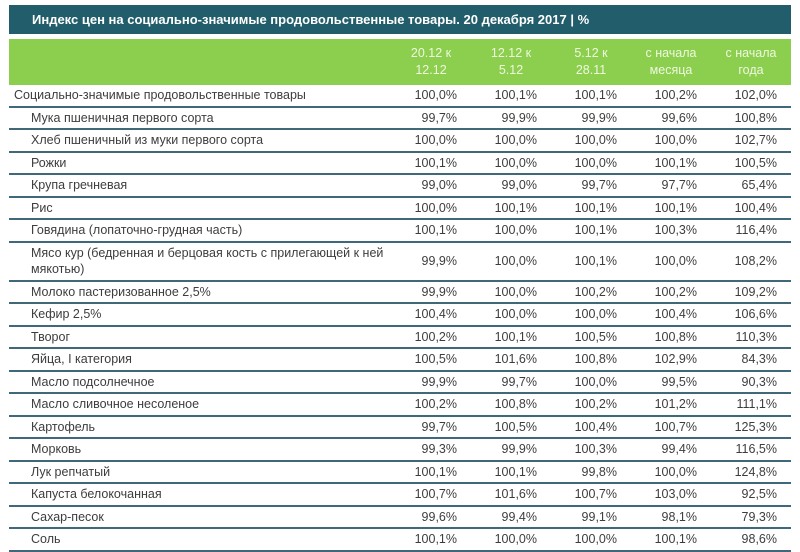 This screenshot has width=800, height=552. Describe the element at coordinates (751, 405) in the screenshot. I see `value-year-start: 111,1%` at that location.